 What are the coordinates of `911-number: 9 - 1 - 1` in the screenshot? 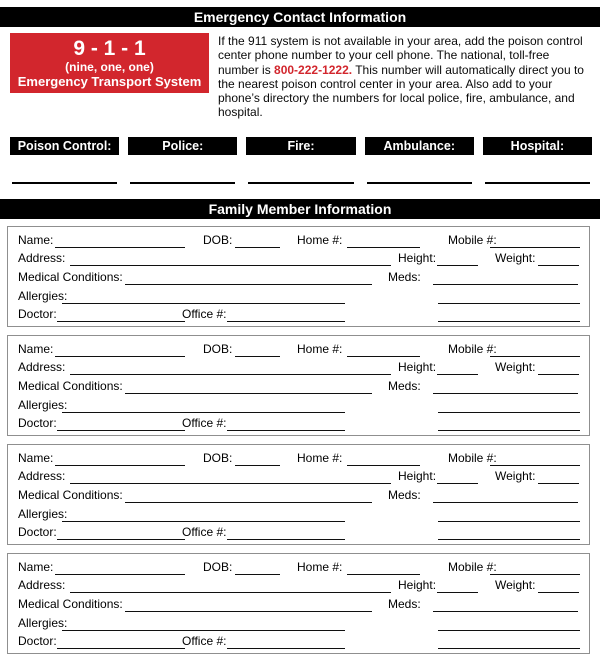 It's located at (109, 48).